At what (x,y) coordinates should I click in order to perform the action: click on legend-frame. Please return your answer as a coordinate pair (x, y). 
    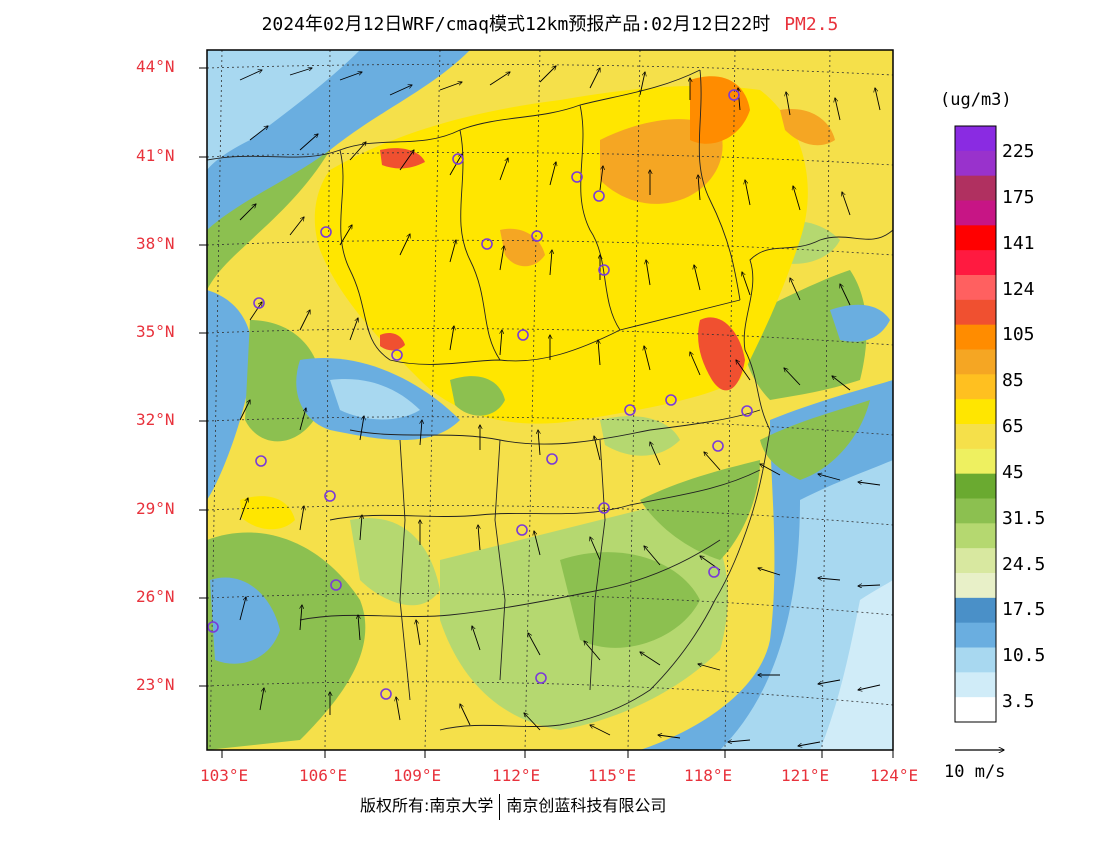
    Looking at the image, I should click on (975, 424).